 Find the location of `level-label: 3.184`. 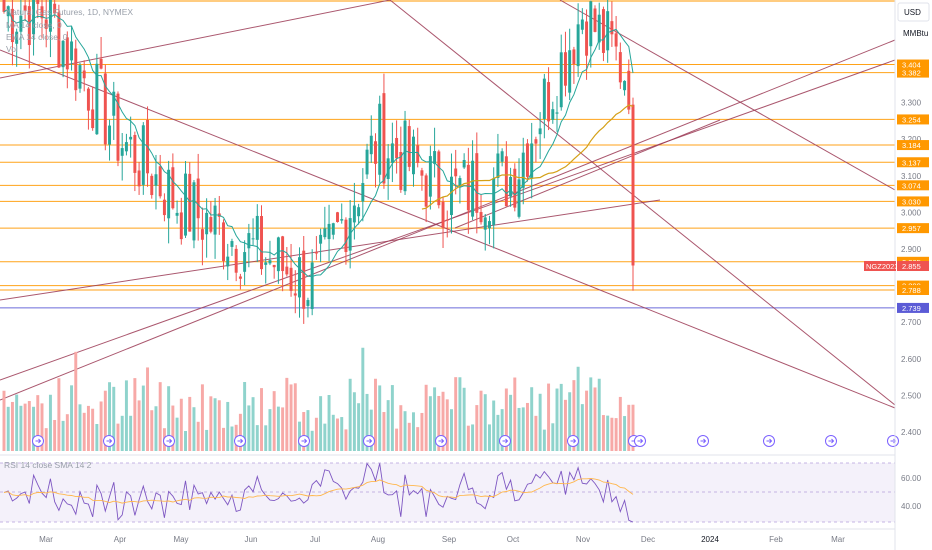

level-label: 3.184 is located at coordinates (911, 145).